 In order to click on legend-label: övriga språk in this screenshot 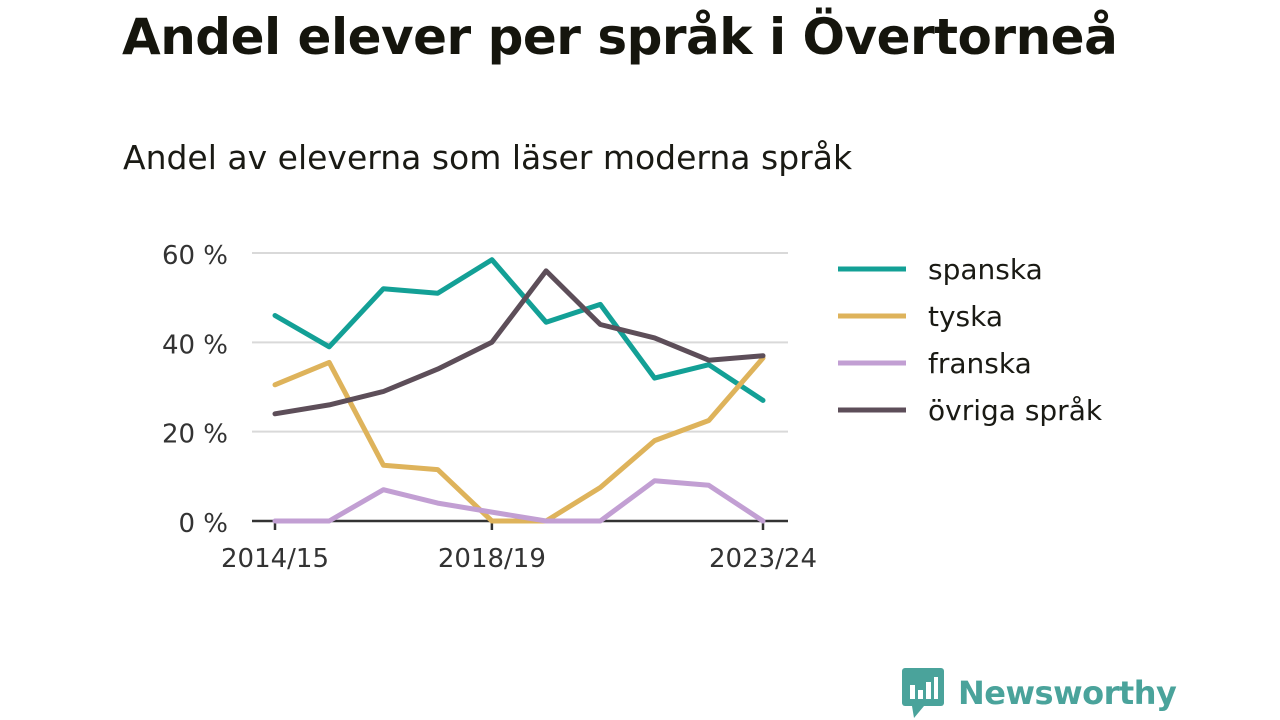, I will do `click(1015, 410)`.